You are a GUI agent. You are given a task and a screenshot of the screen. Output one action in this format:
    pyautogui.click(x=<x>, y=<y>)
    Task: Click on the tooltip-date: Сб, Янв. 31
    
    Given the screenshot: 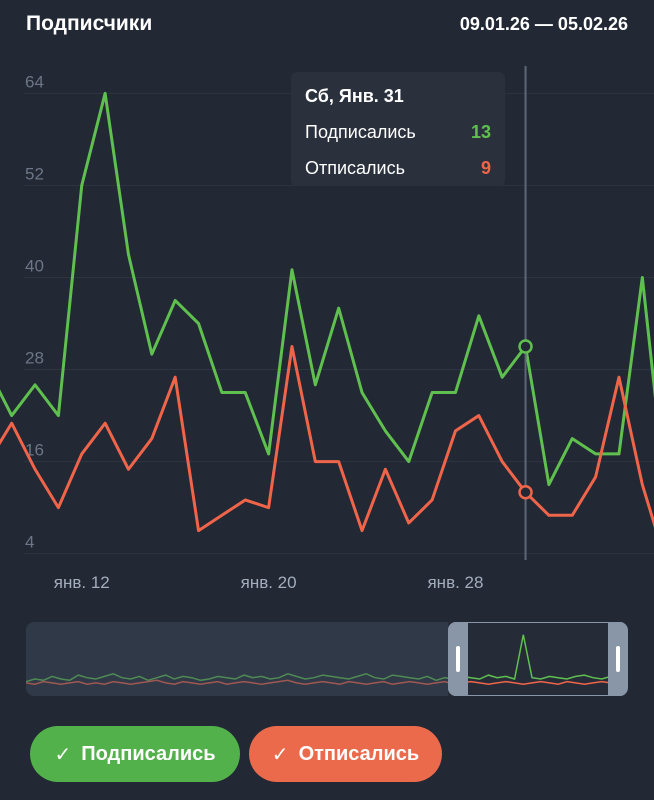 What is the action you would take?
    pyautogui.click(x=354, y=96)
    